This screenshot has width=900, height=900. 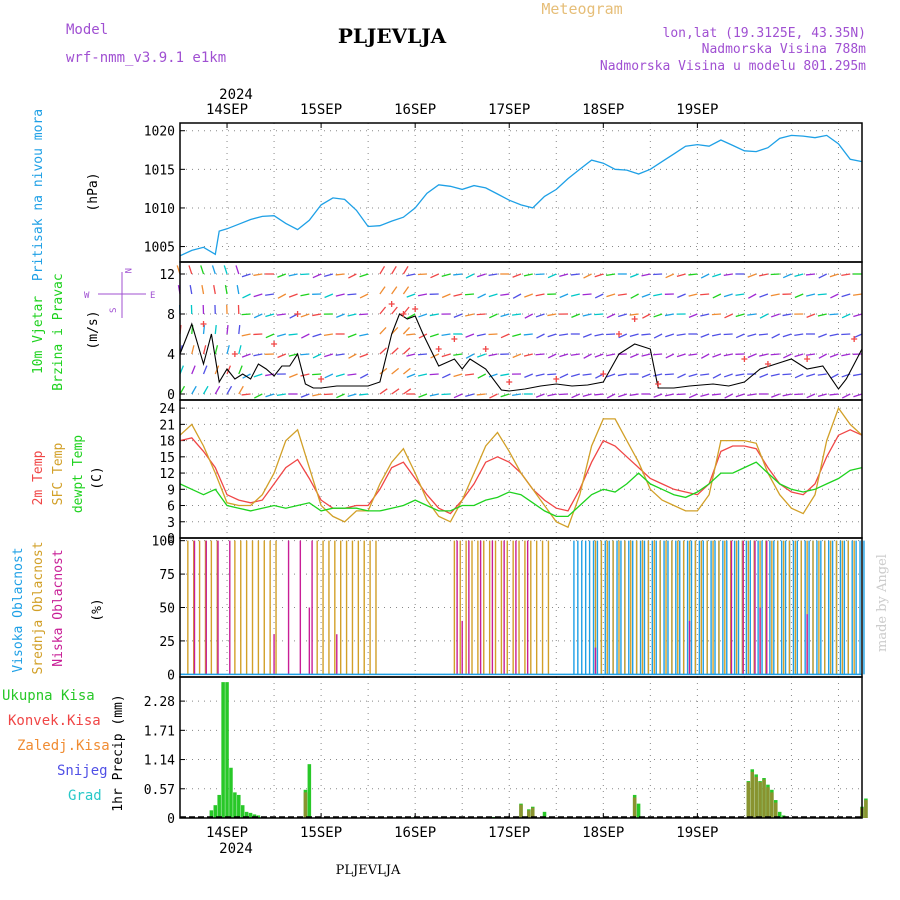 What do you see at coordinates (521, 331) in the screenshot?
I see `panel-1-background` at bounding box center [521, 331].